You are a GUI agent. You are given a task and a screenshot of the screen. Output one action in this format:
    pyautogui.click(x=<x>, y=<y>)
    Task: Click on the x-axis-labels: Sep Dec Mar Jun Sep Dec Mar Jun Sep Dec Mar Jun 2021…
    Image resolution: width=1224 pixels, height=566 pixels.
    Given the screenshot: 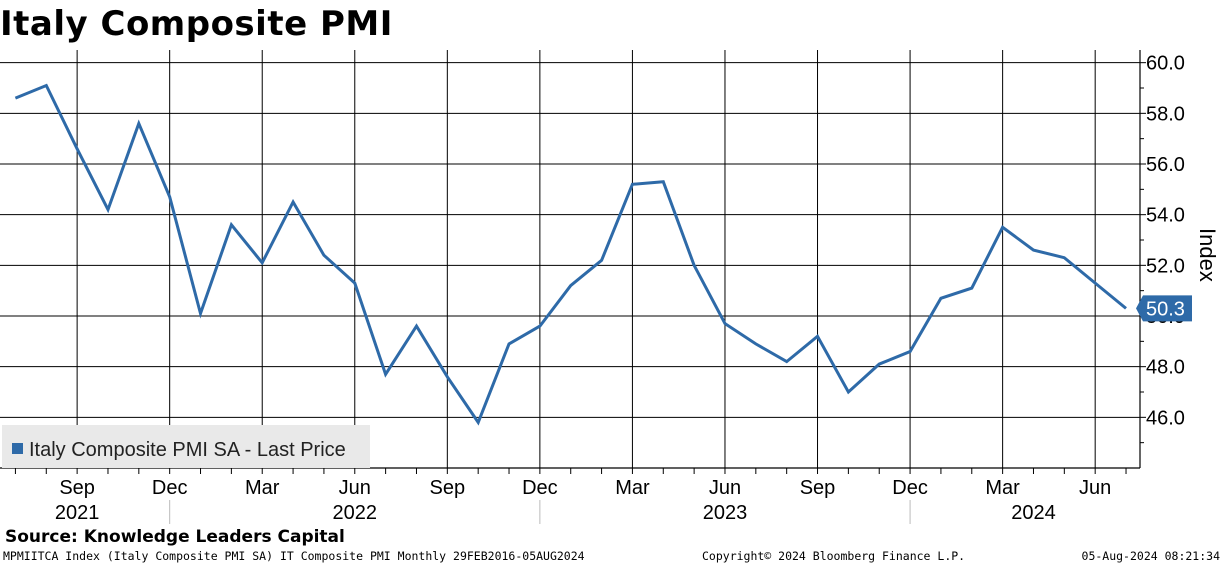 What is the action you would take?
    pyautogui.click(x=583, y=500)
    